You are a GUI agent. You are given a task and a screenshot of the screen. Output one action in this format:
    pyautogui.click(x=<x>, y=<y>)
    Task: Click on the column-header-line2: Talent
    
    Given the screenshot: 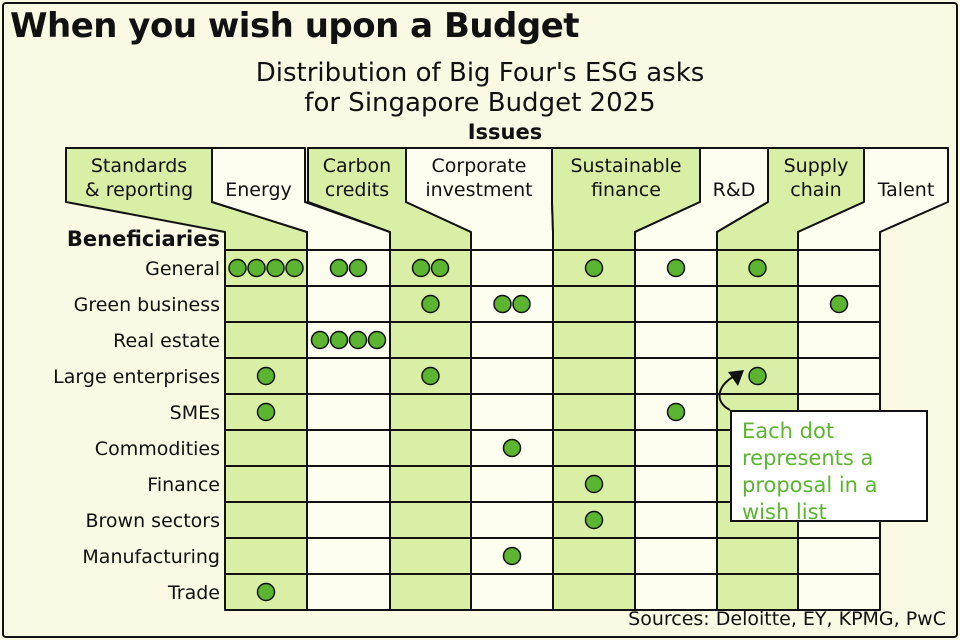 What is the action you would take?
    pyautogui.click(x=906, y=190)
    